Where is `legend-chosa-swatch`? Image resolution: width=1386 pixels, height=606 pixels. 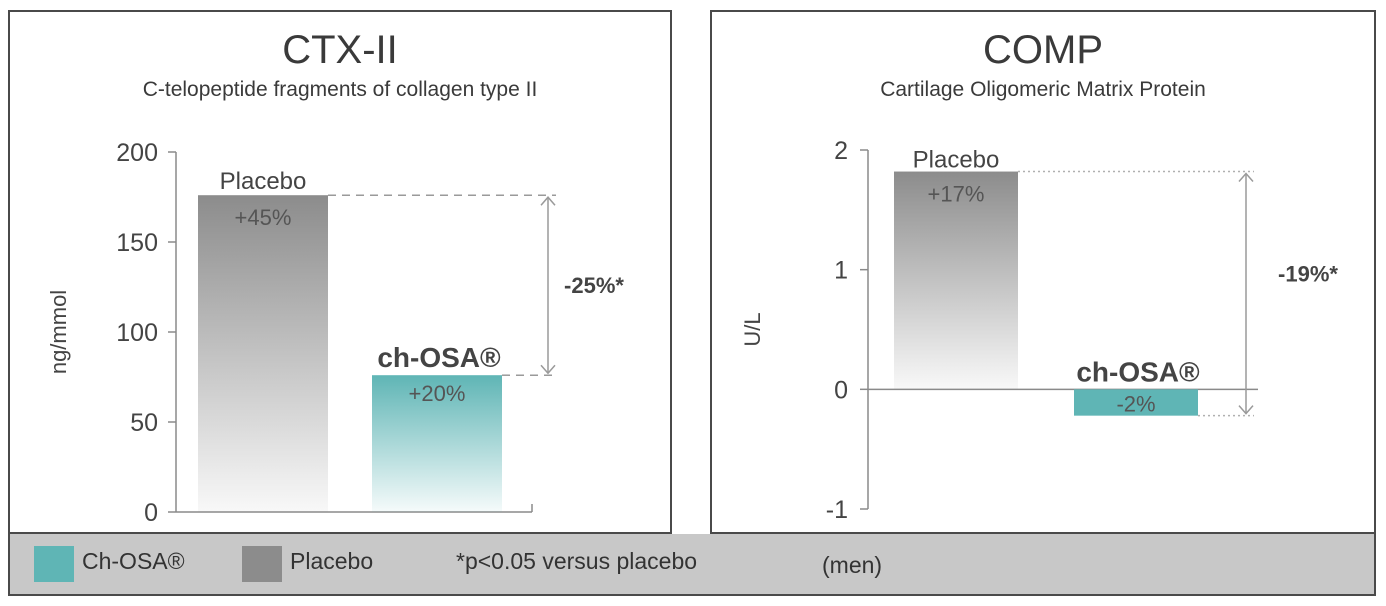
legend-chosa-swatch is located at coordinates (54, 564).